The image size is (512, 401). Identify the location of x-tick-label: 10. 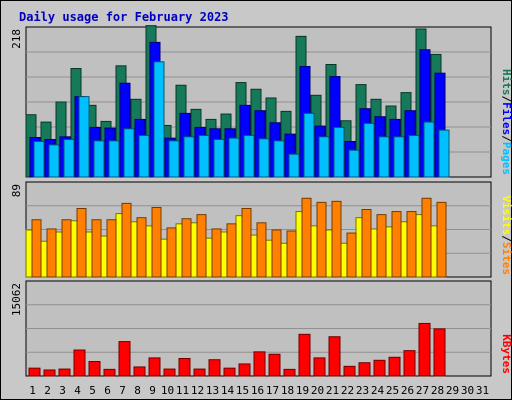
(167, 390).